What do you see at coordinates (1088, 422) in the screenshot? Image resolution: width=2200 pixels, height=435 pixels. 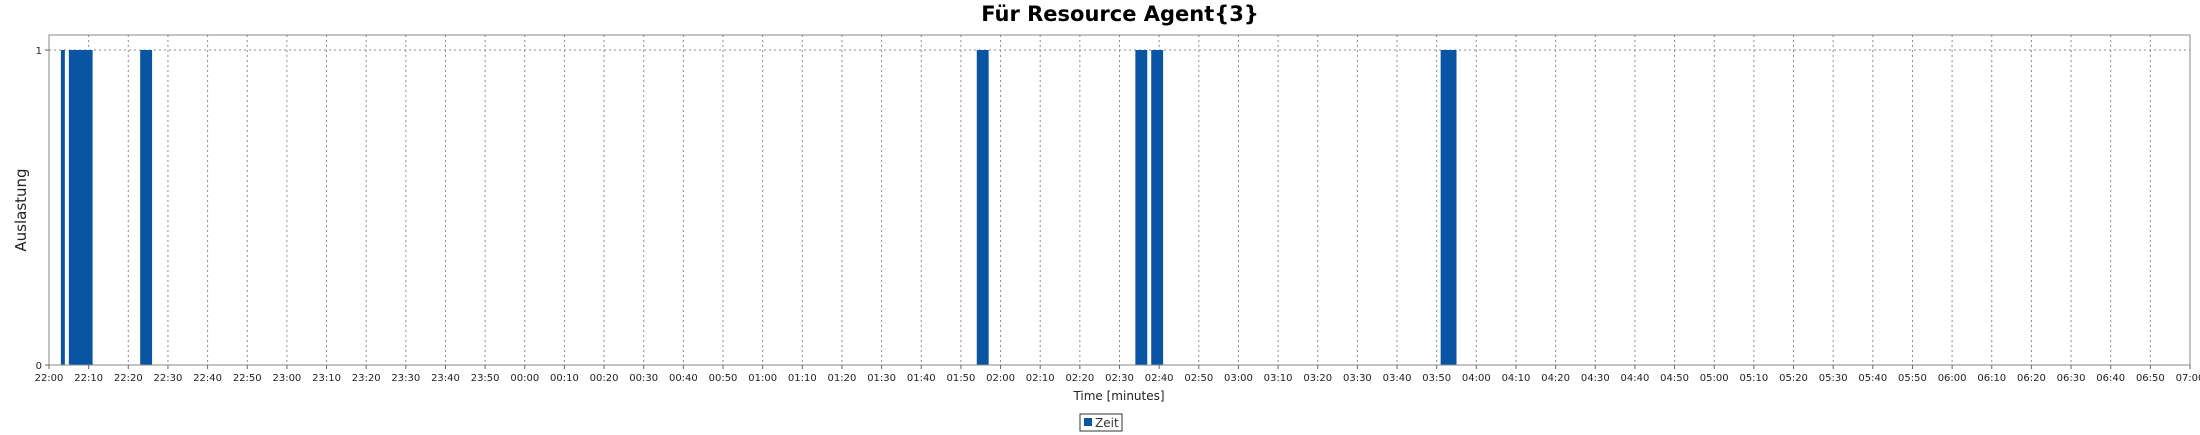 I see `legend-swatch` at bounding box center [1088, 422].